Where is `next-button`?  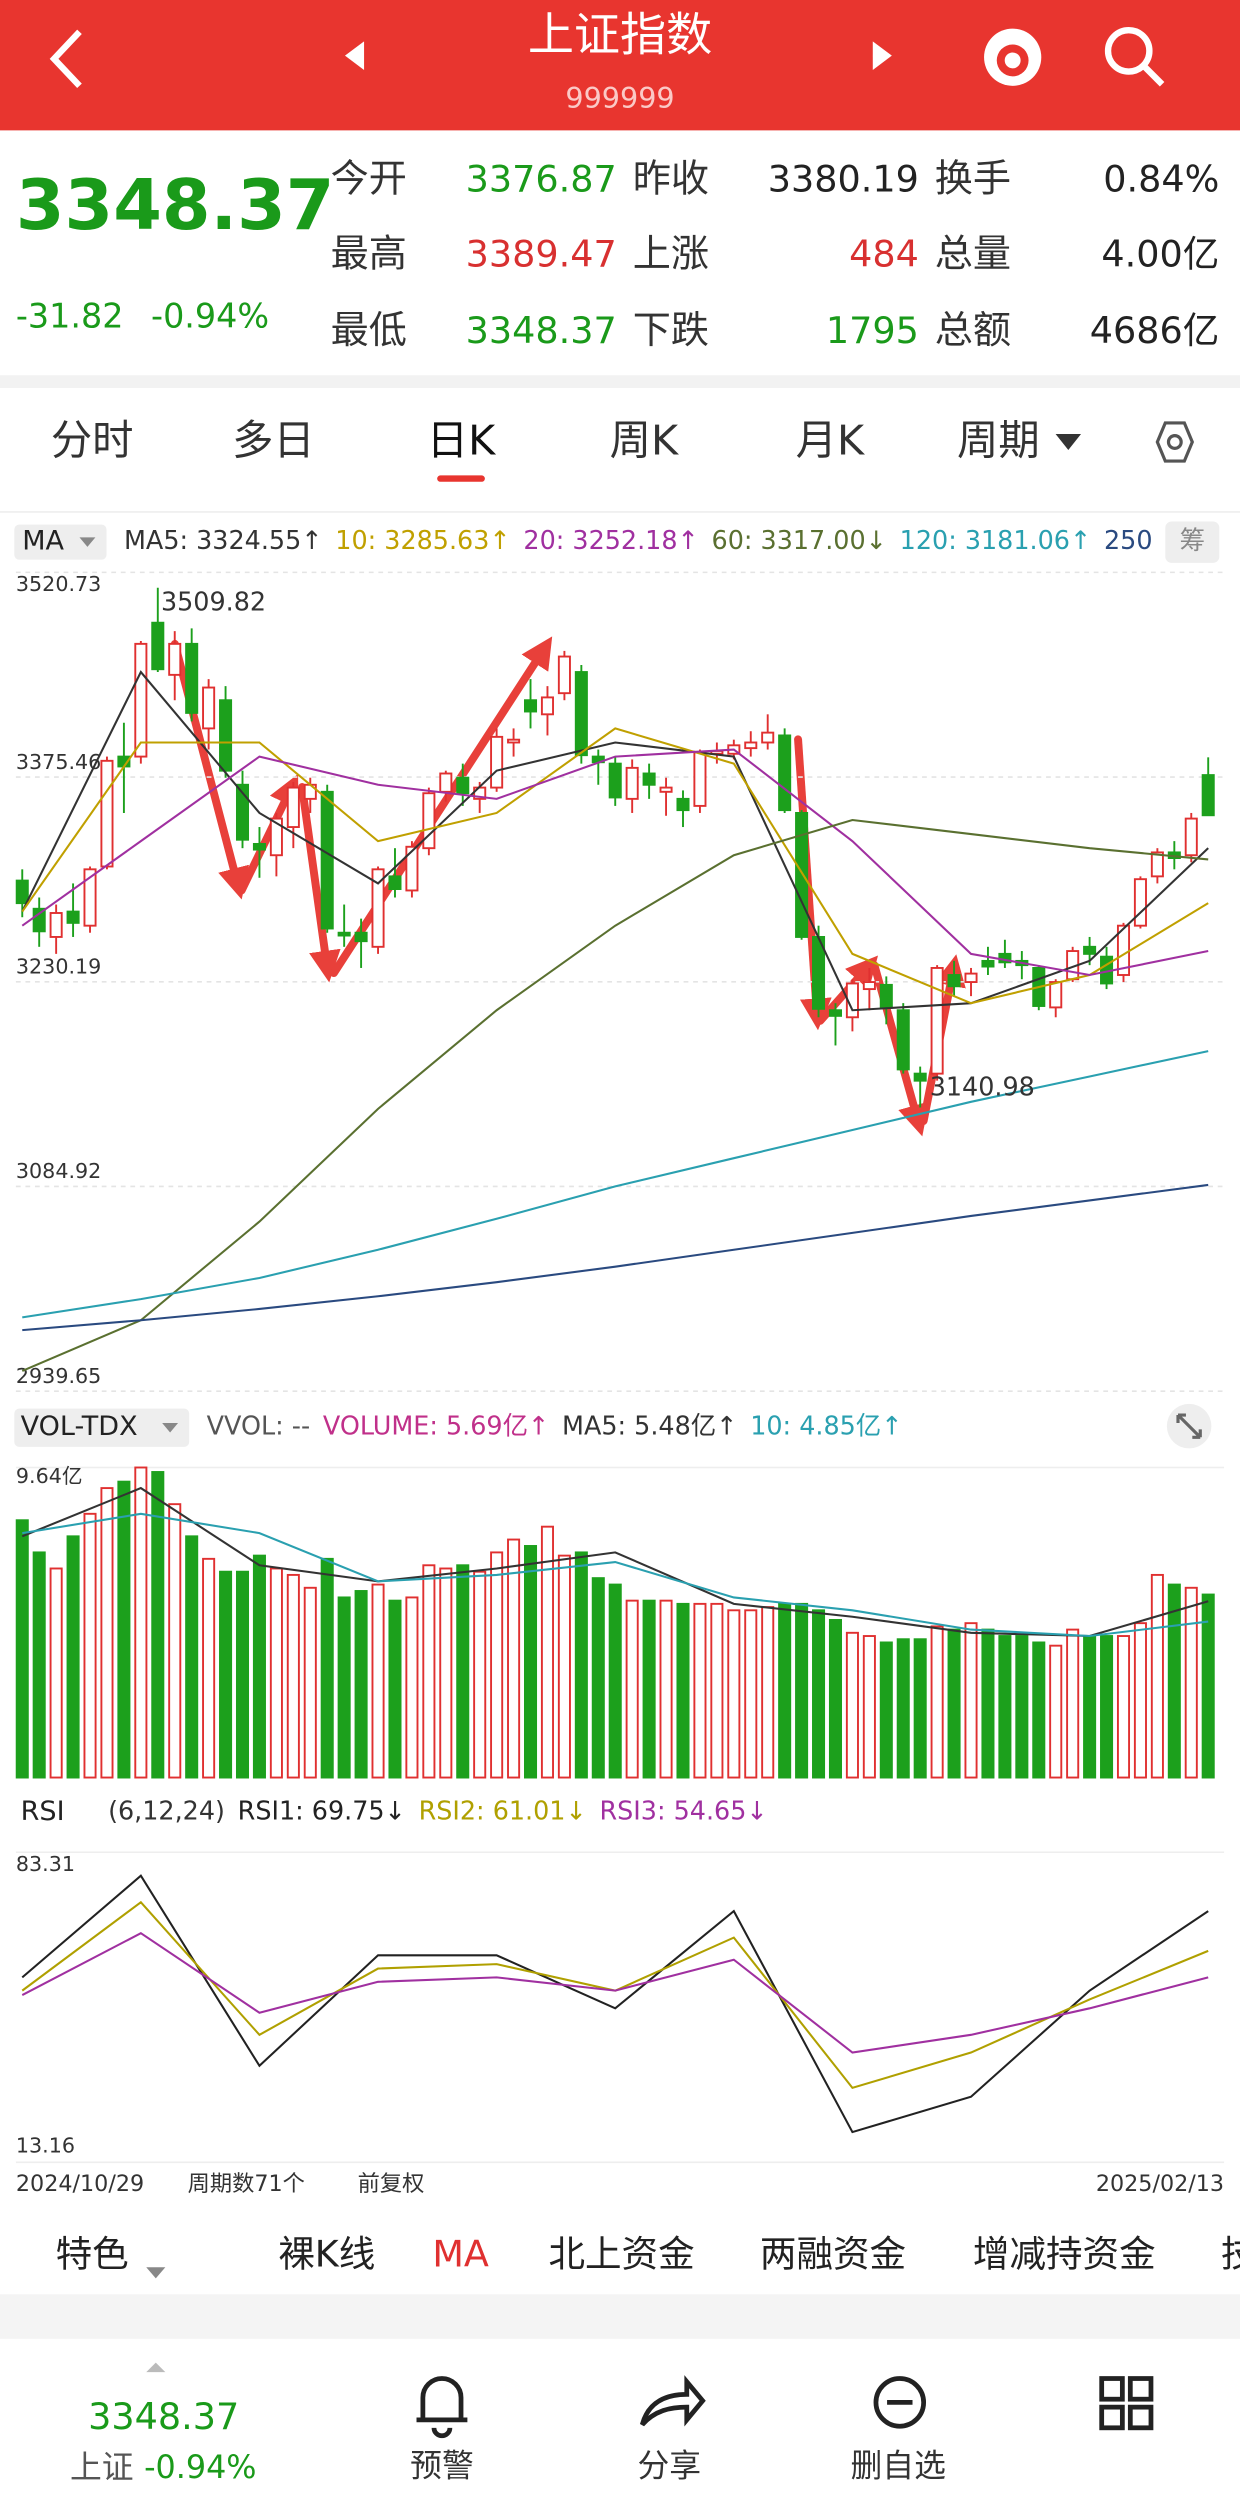 next-button is located at coordinates (882, 55).